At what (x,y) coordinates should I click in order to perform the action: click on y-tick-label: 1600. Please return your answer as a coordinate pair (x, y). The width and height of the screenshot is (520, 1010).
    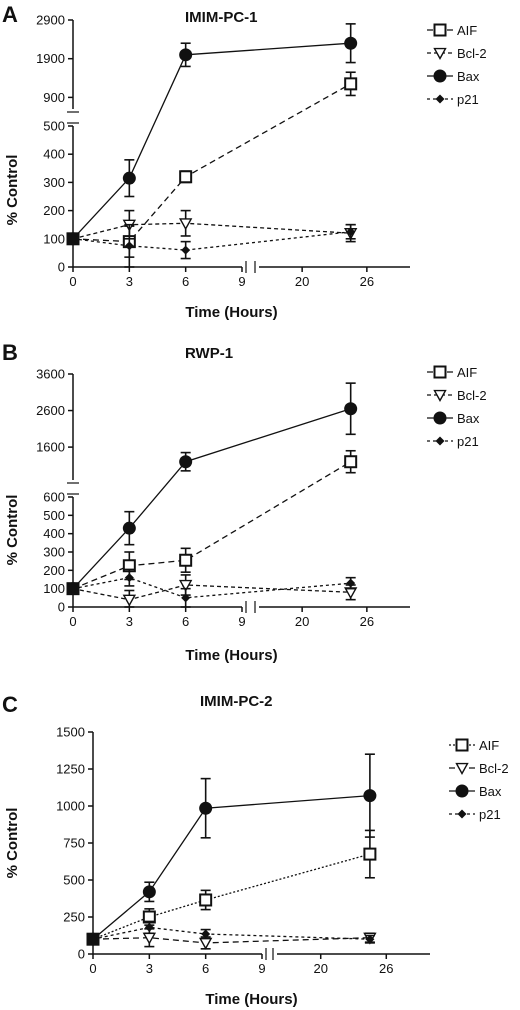
    Looking at the image, I should click on (50, 447).